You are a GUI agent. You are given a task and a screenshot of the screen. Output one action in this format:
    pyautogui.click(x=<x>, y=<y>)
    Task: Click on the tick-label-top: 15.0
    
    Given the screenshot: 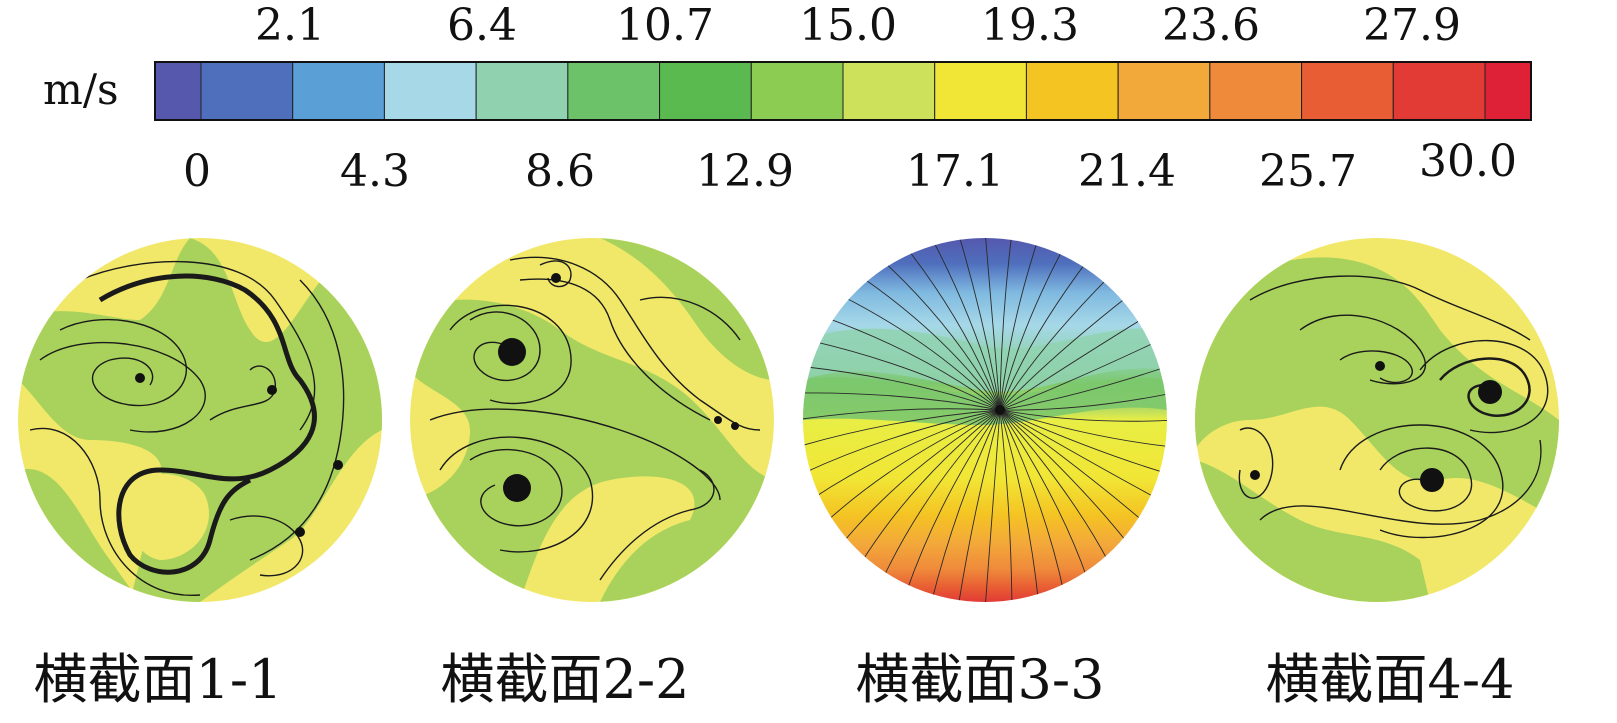 What is the action you would take?
    pyautogui.click(x=848, y=25)
    